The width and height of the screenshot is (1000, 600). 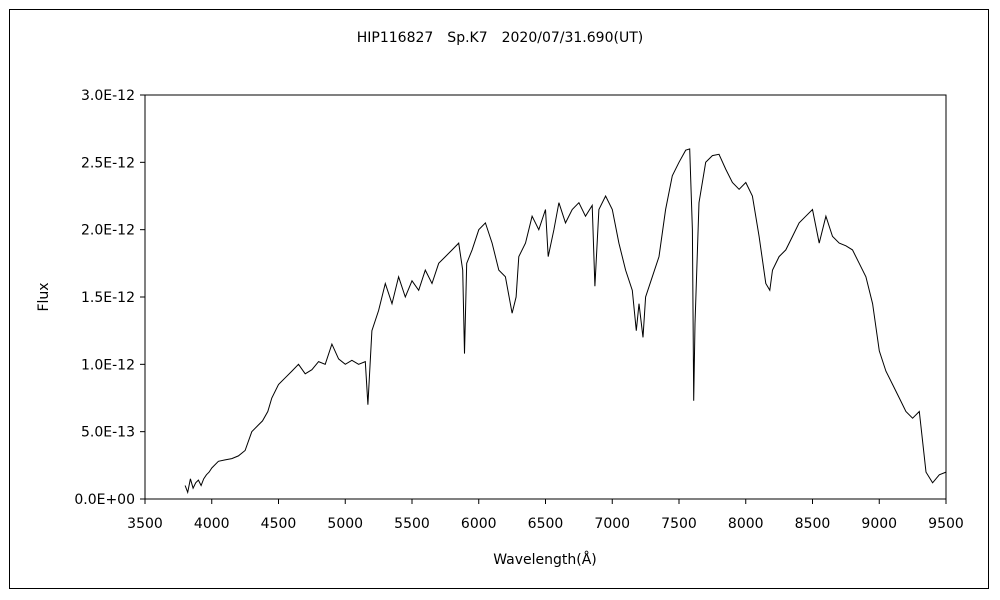 What do you see at coordinates (108, 96) in the screenshot?
I see `y-tick-label: 3.0E-12` at bounding box center [108, 96].